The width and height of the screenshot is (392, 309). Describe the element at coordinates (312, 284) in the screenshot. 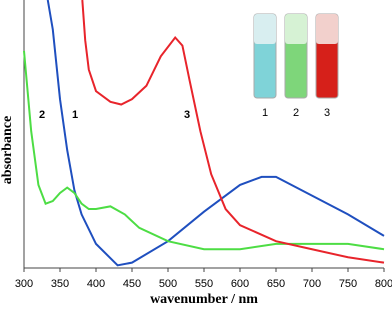

I see `x-tick-label: 700` at that location.